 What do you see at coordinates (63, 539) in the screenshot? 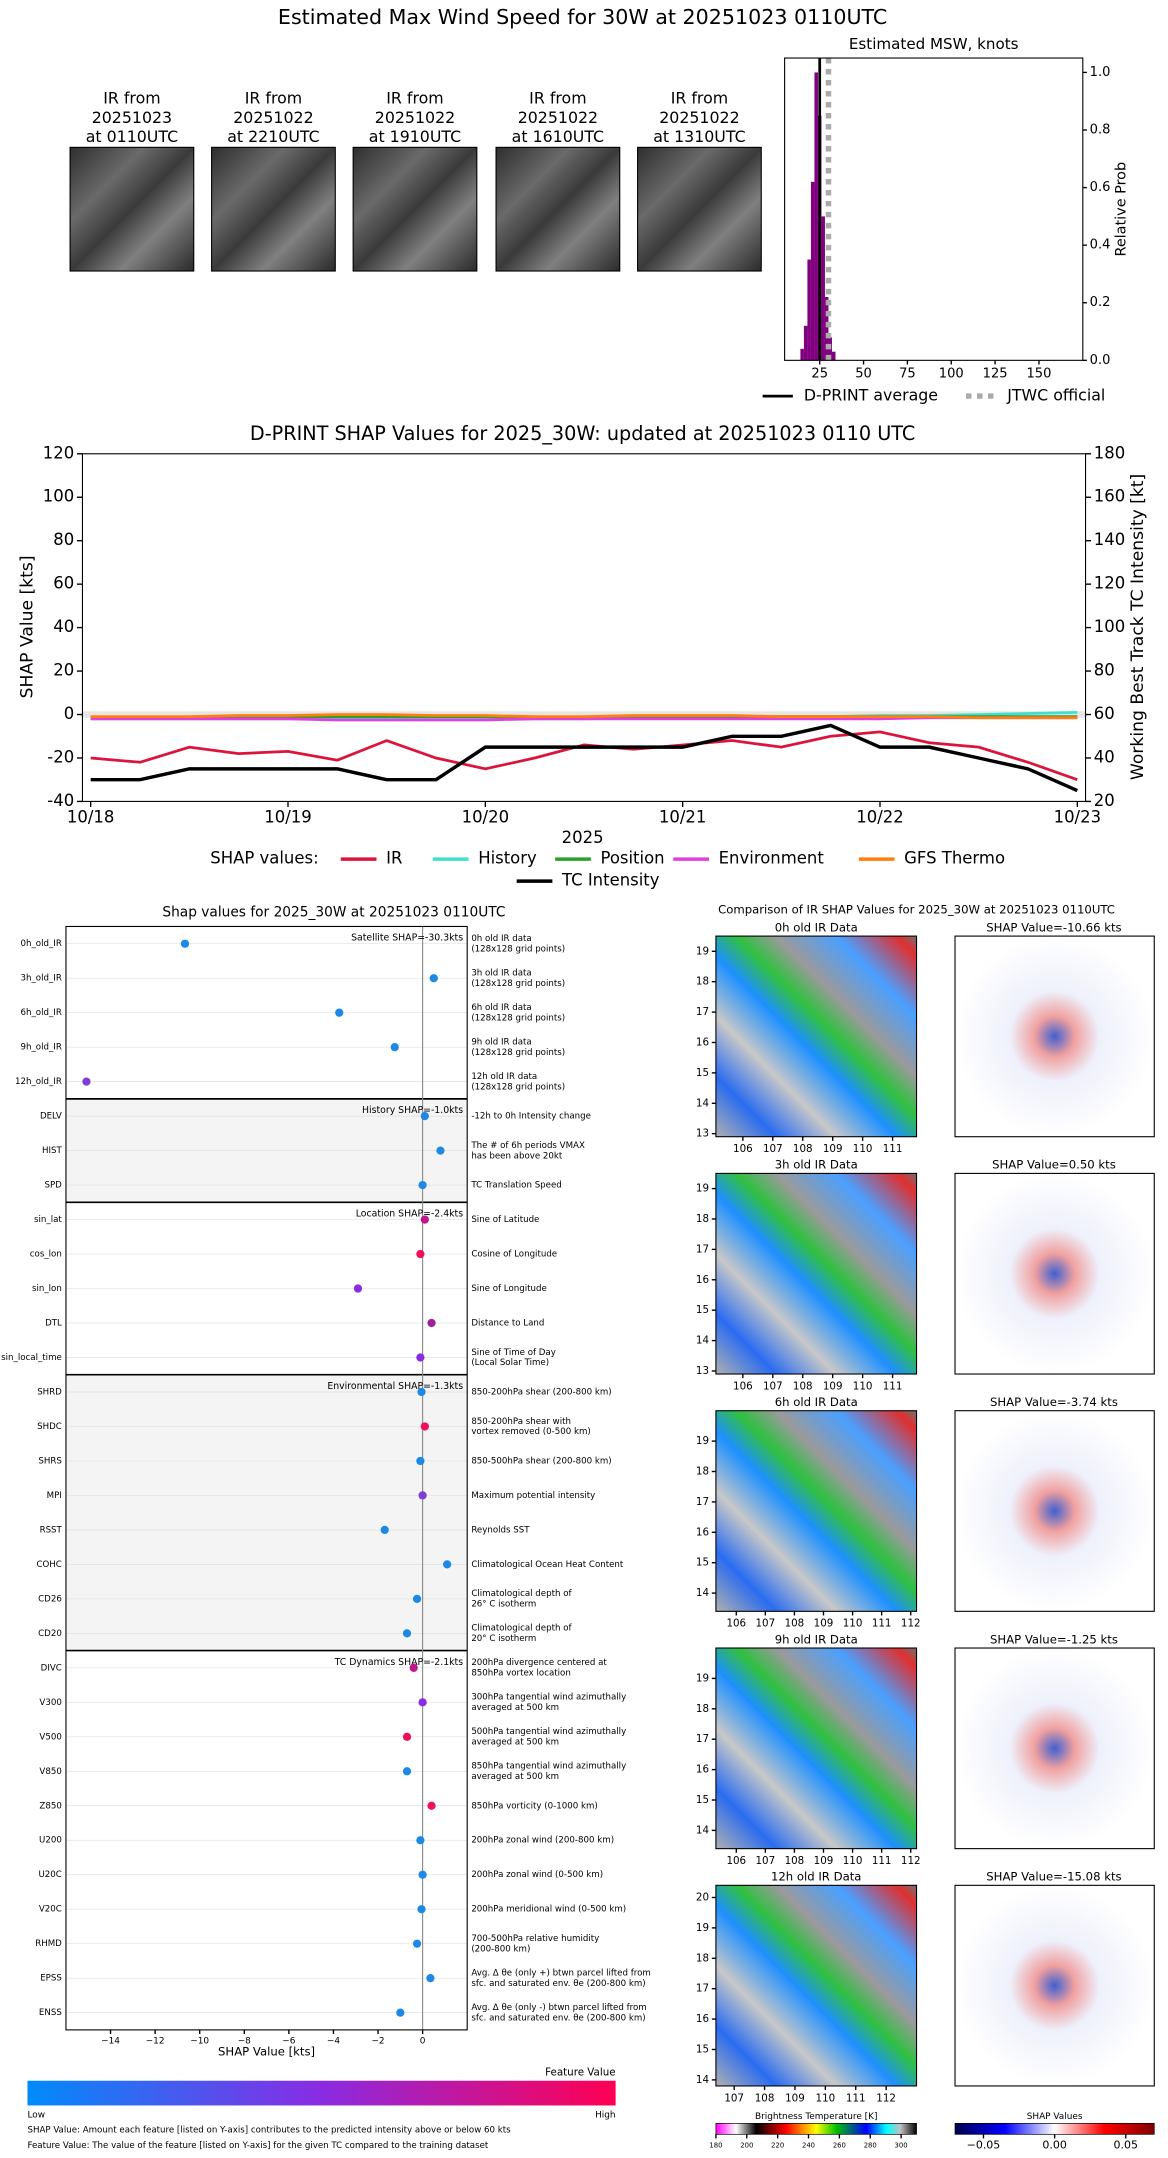
I see `y-tick-label: 80` at bounding box center [63, 539].